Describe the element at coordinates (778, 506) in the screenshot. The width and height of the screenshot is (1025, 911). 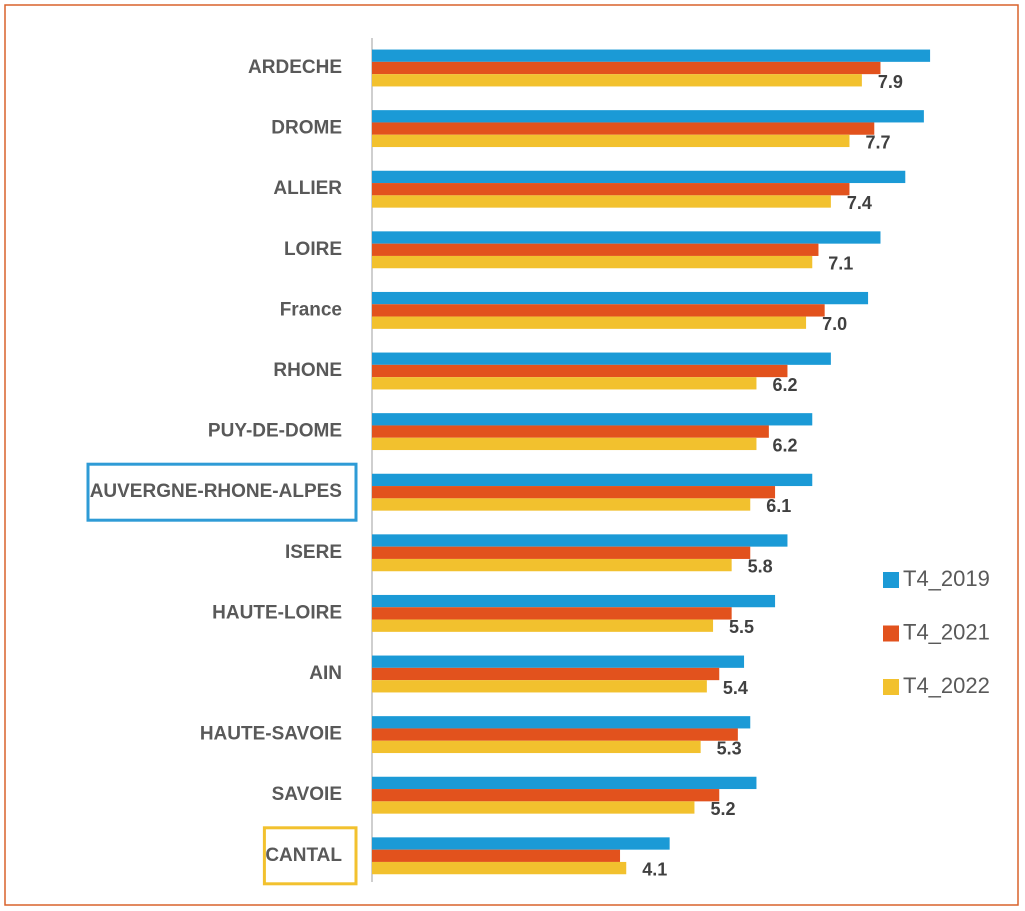
I see `value-label: 6.1` at that location.